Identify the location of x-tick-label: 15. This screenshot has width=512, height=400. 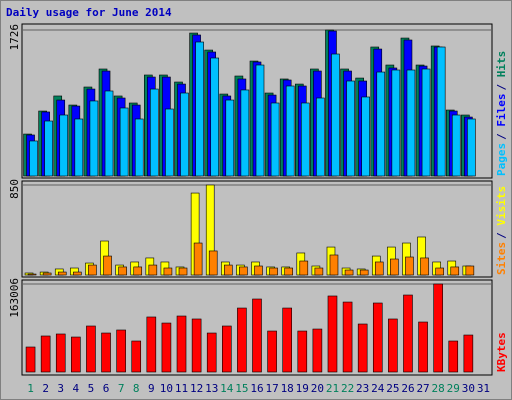
(241, 388).